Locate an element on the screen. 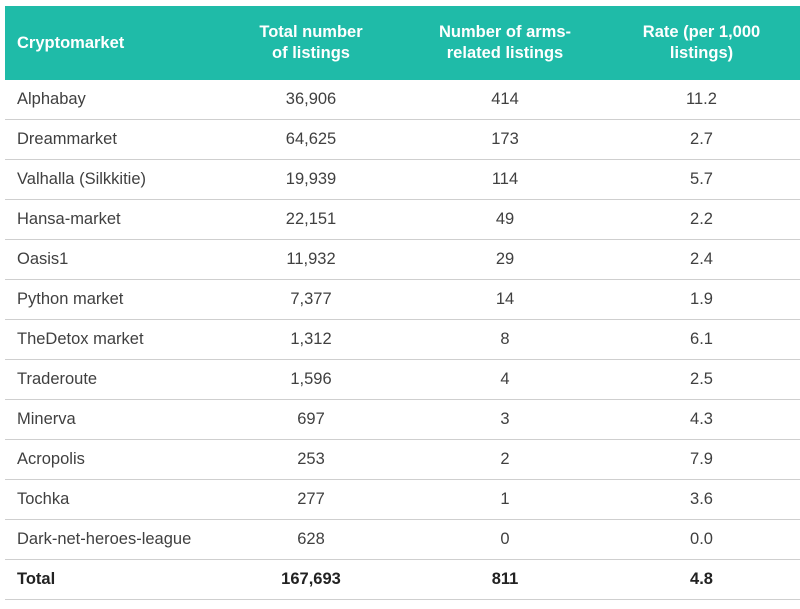 This screenshot has height=609, width=800. table-row: Minerva 697 3 4.3 is located at coordinates (402, 420).